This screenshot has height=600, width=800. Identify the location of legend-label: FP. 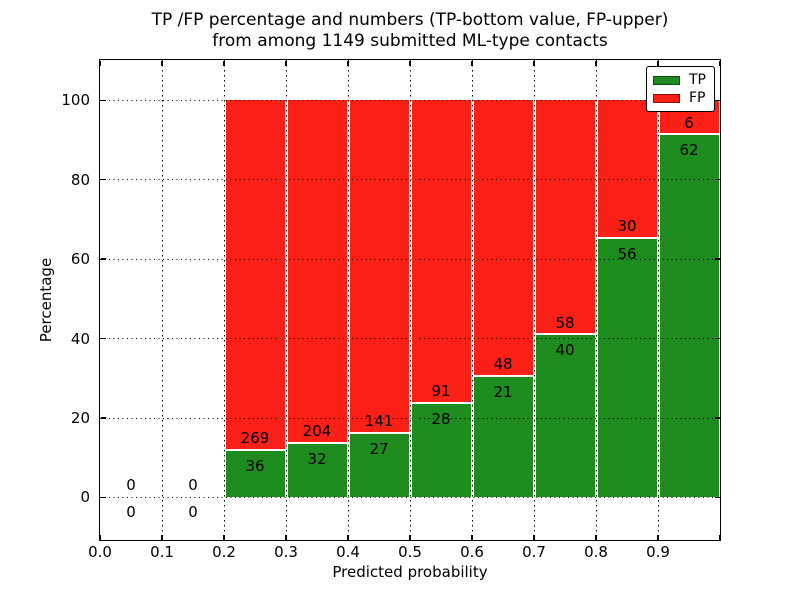
(697, 98).